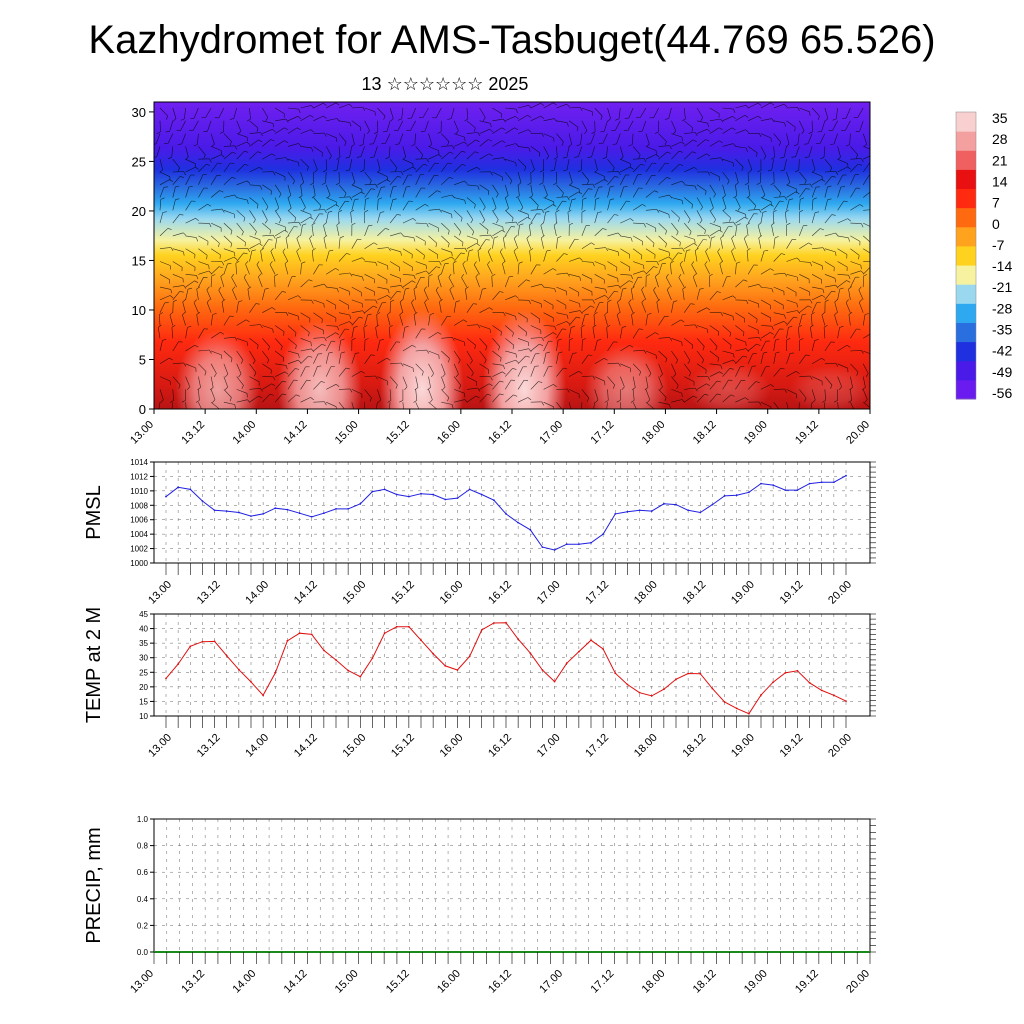  Describe the element at coordinates (500, 433) in the screenshot. I see `heatmap-xtick-label: 16.12` at that location.